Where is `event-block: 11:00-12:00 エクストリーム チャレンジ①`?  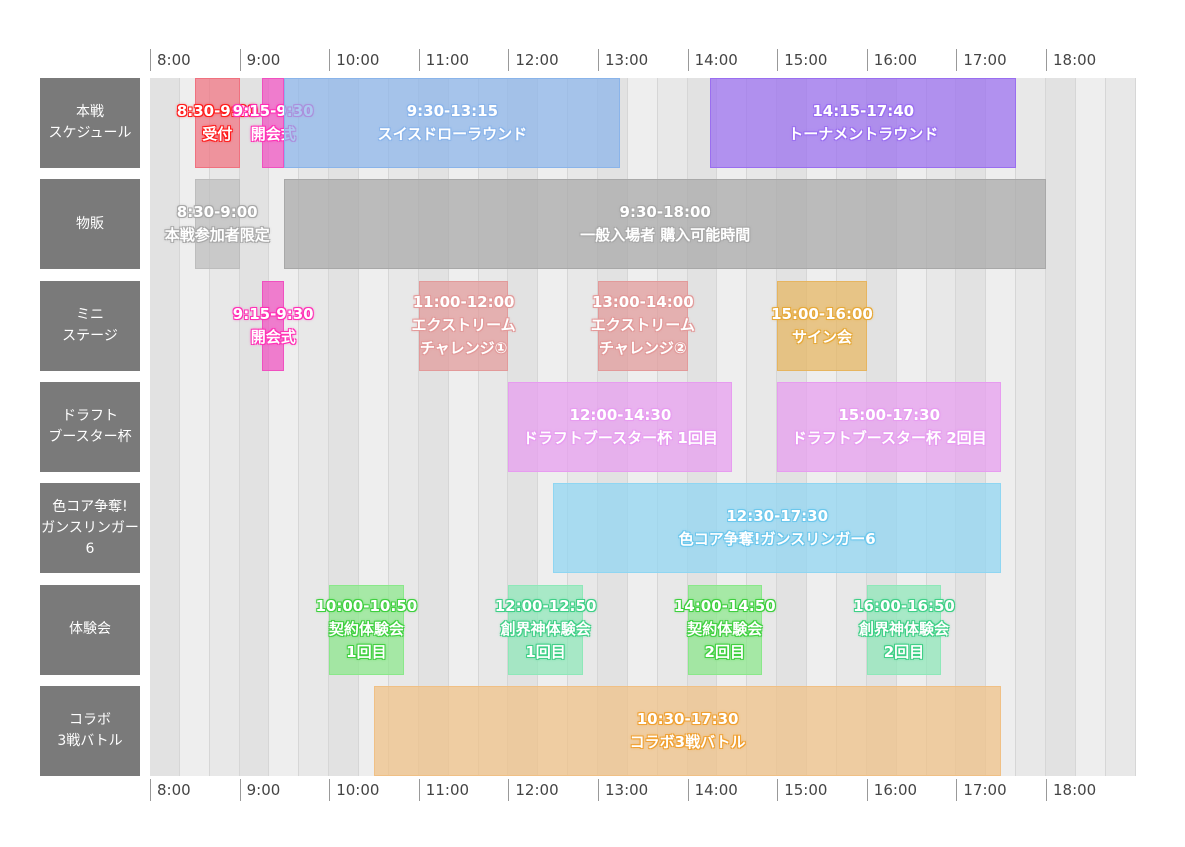
event-block: 11:00-12:00 エクストリーム チャレンジ① is located at coordinates (464, 325).